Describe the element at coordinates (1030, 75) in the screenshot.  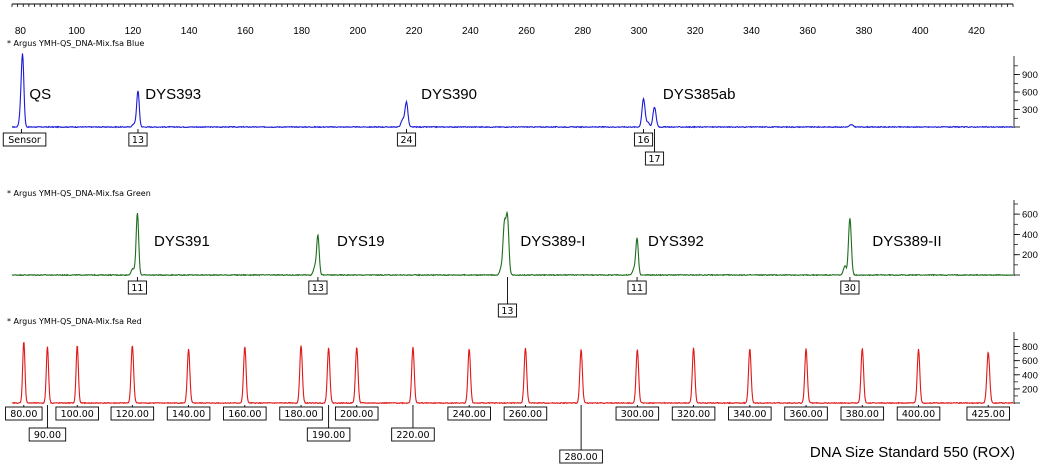
I see `y-tick-label: 900` at that location.